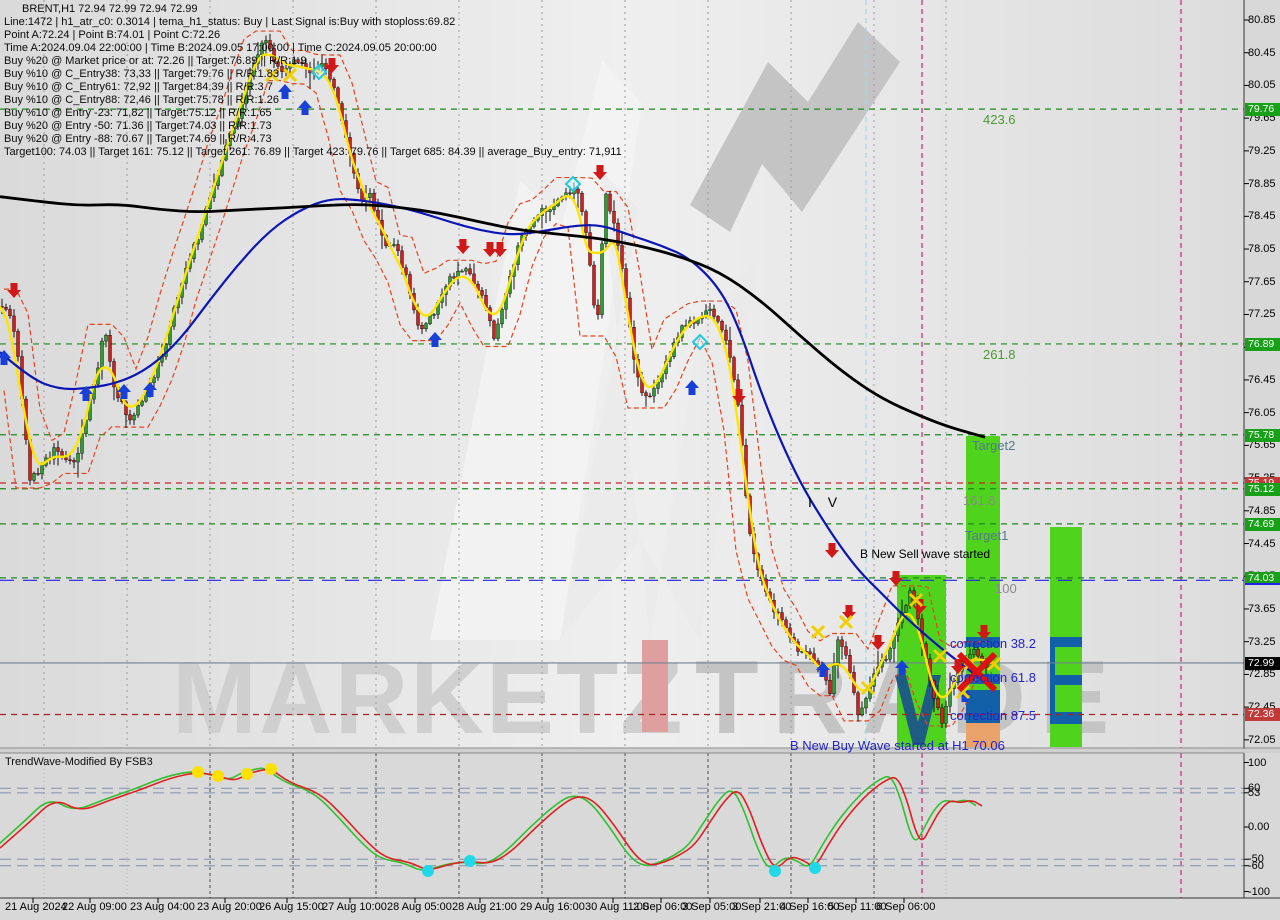  Describe the element at coordinates (655, 686) in the screenshot. I see `watermark-bar` at that location.